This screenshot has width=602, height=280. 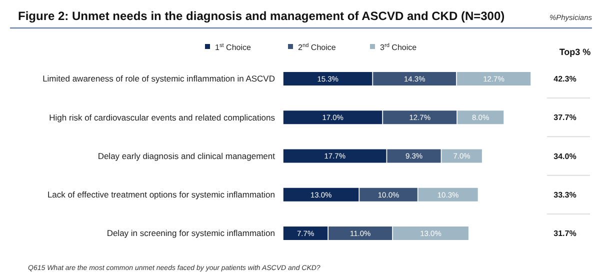 I want to click on y-tick-label: Lack of effective treatment options for systemic inflammation, so click(x=161, y=195).